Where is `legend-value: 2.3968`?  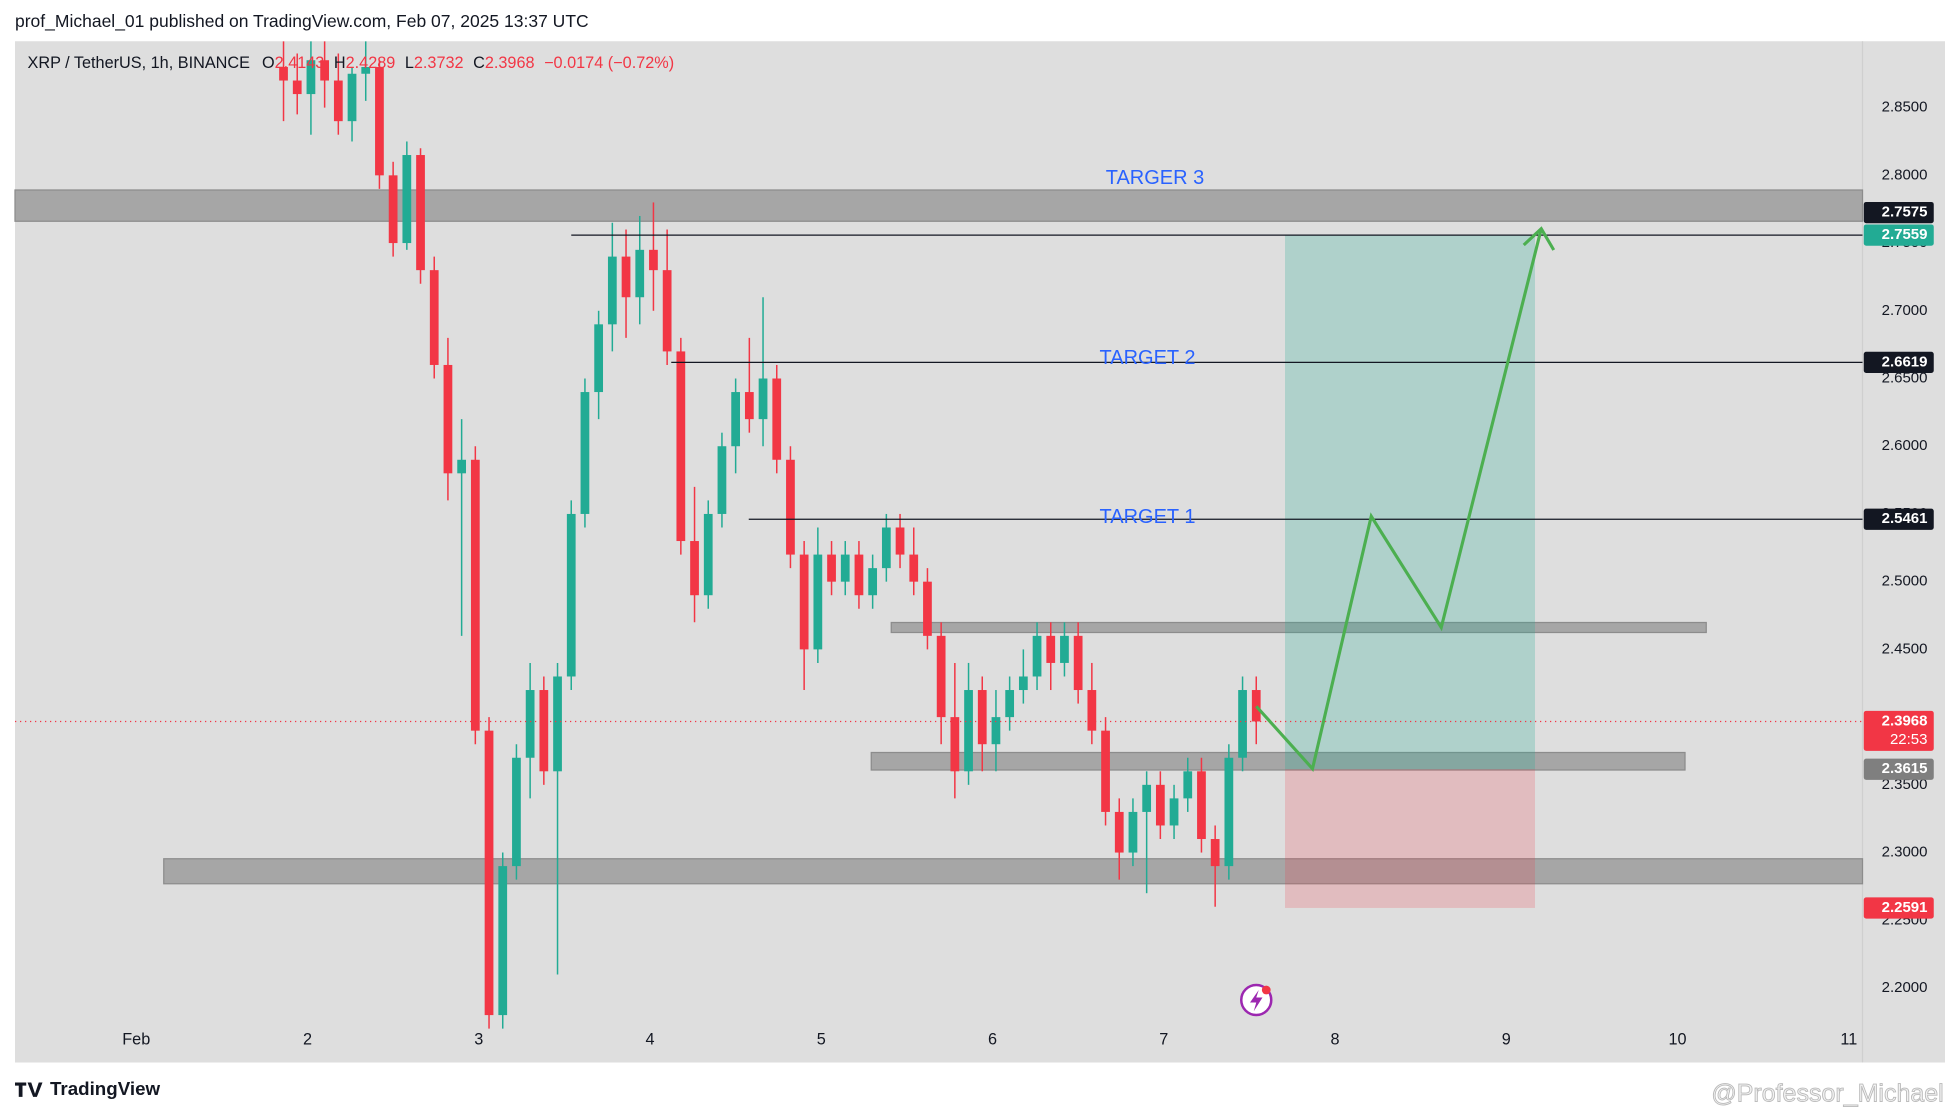 legend-value: 2.3968 is located at coordinates (510, 63).